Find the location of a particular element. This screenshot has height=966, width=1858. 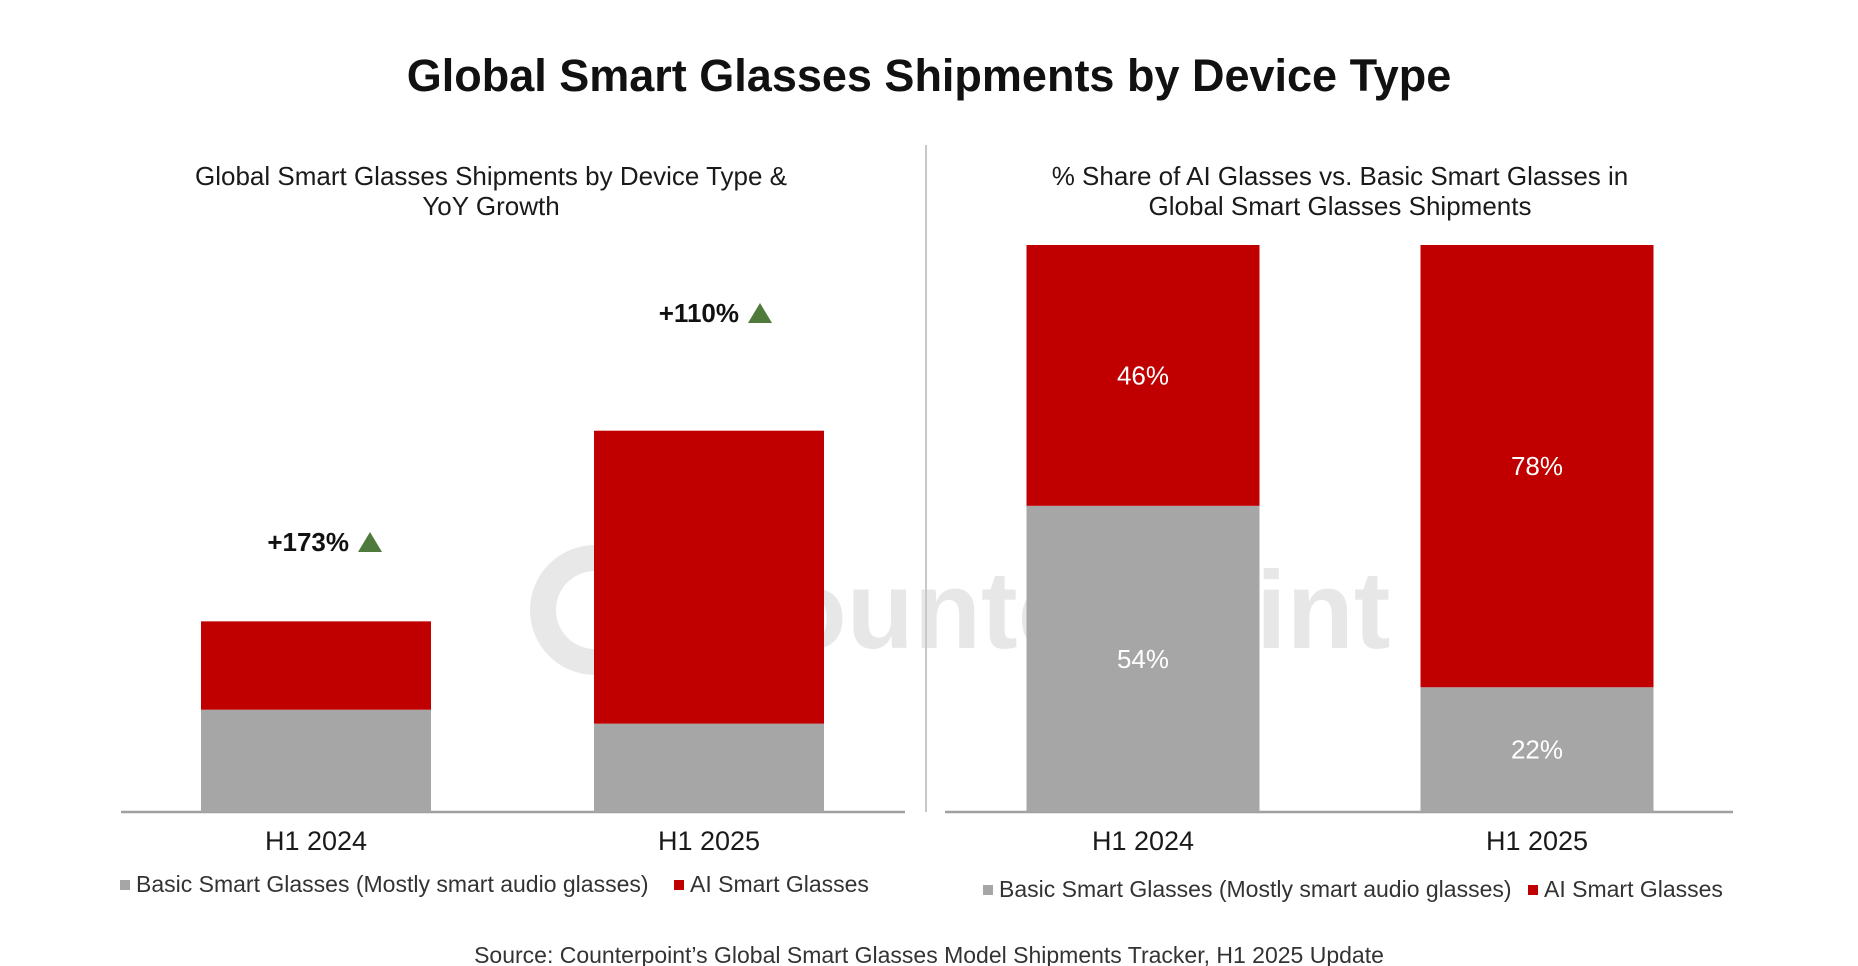

right-data-label-basic-h1-2025: 22% is located at coordinates (1537, 750).